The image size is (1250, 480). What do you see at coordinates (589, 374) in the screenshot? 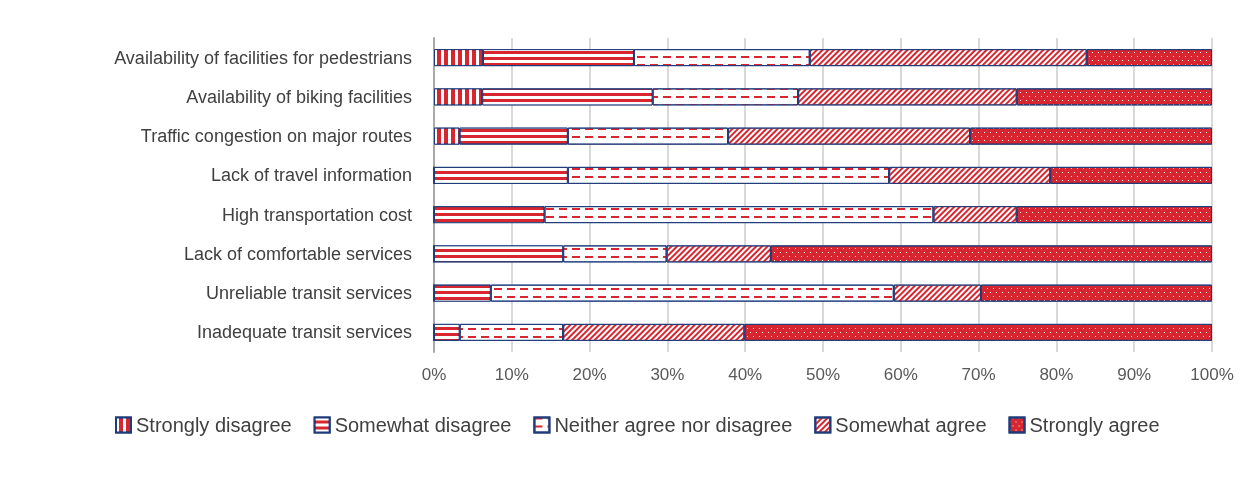
I see `x-tick-label: 20%` at bounding box center [589, 374].